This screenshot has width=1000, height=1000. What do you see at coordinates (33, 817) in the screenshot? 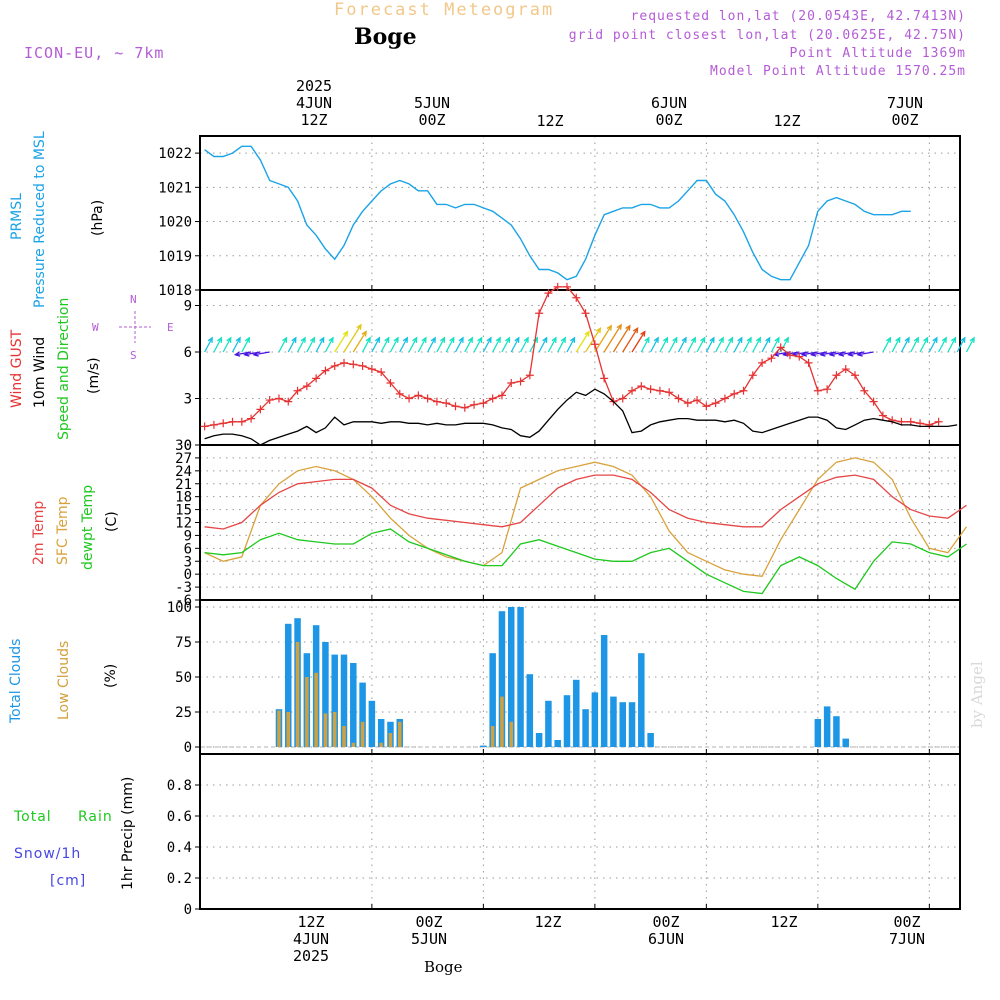
I see `total-label: Total` at bounding box center [33, 817].